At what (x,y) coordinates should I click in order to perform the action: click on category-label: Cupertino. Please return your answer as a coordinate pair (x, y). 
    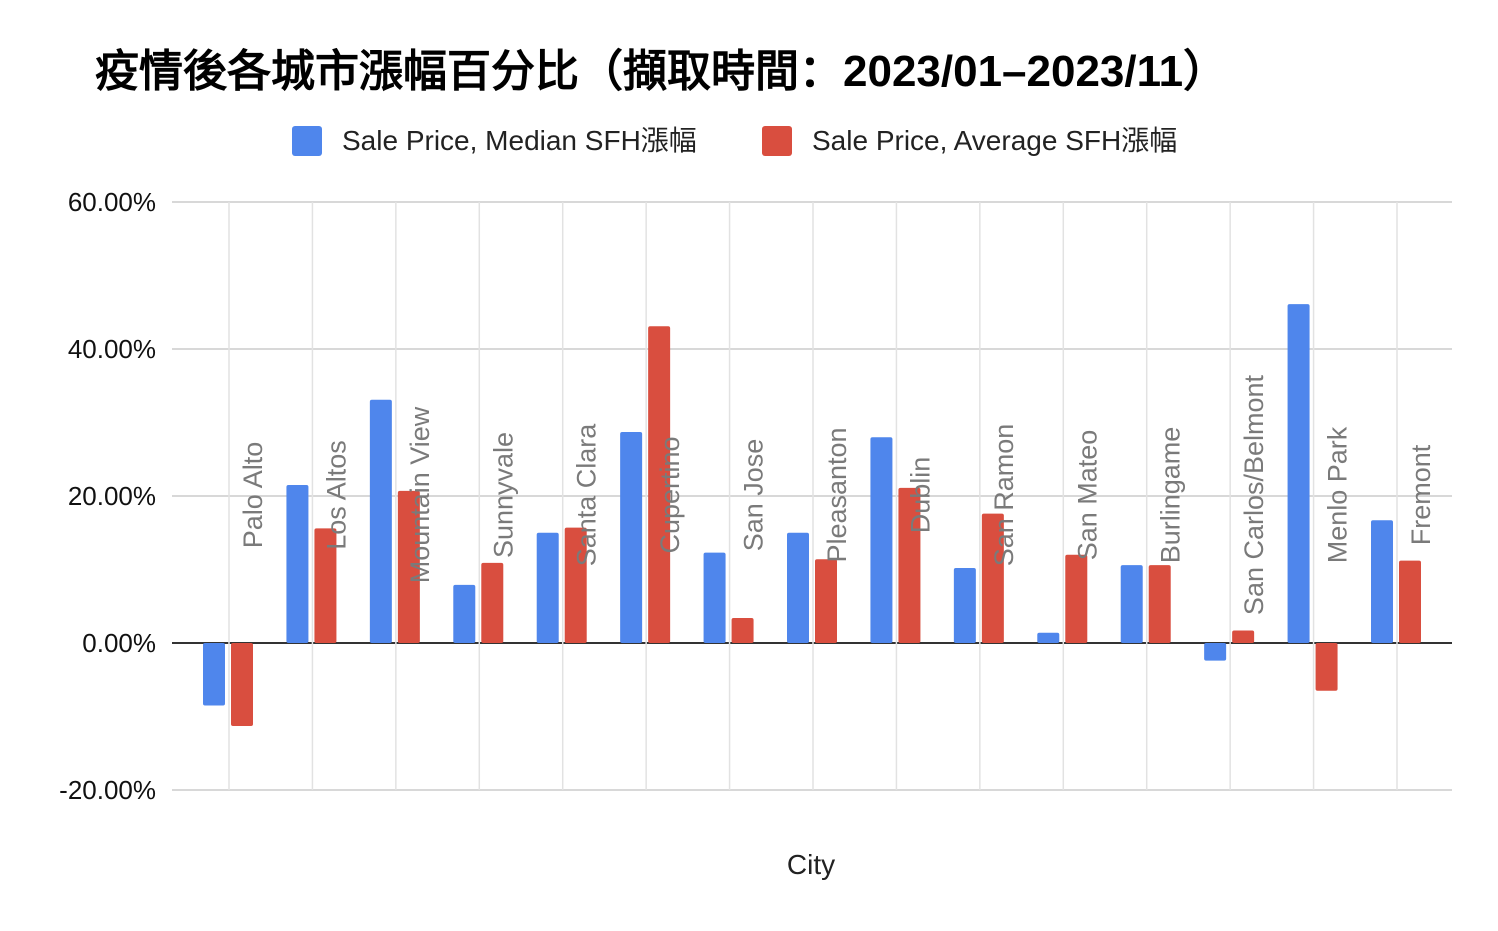
    Looking at the image, I should click on (670, 494).